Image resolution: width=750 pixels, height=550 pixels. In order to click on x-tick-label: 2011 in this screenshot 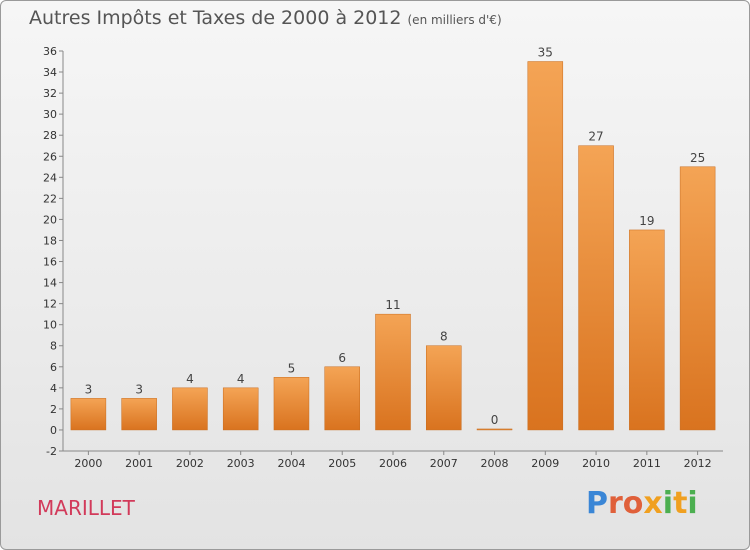, I will do `click(647, 463)`.